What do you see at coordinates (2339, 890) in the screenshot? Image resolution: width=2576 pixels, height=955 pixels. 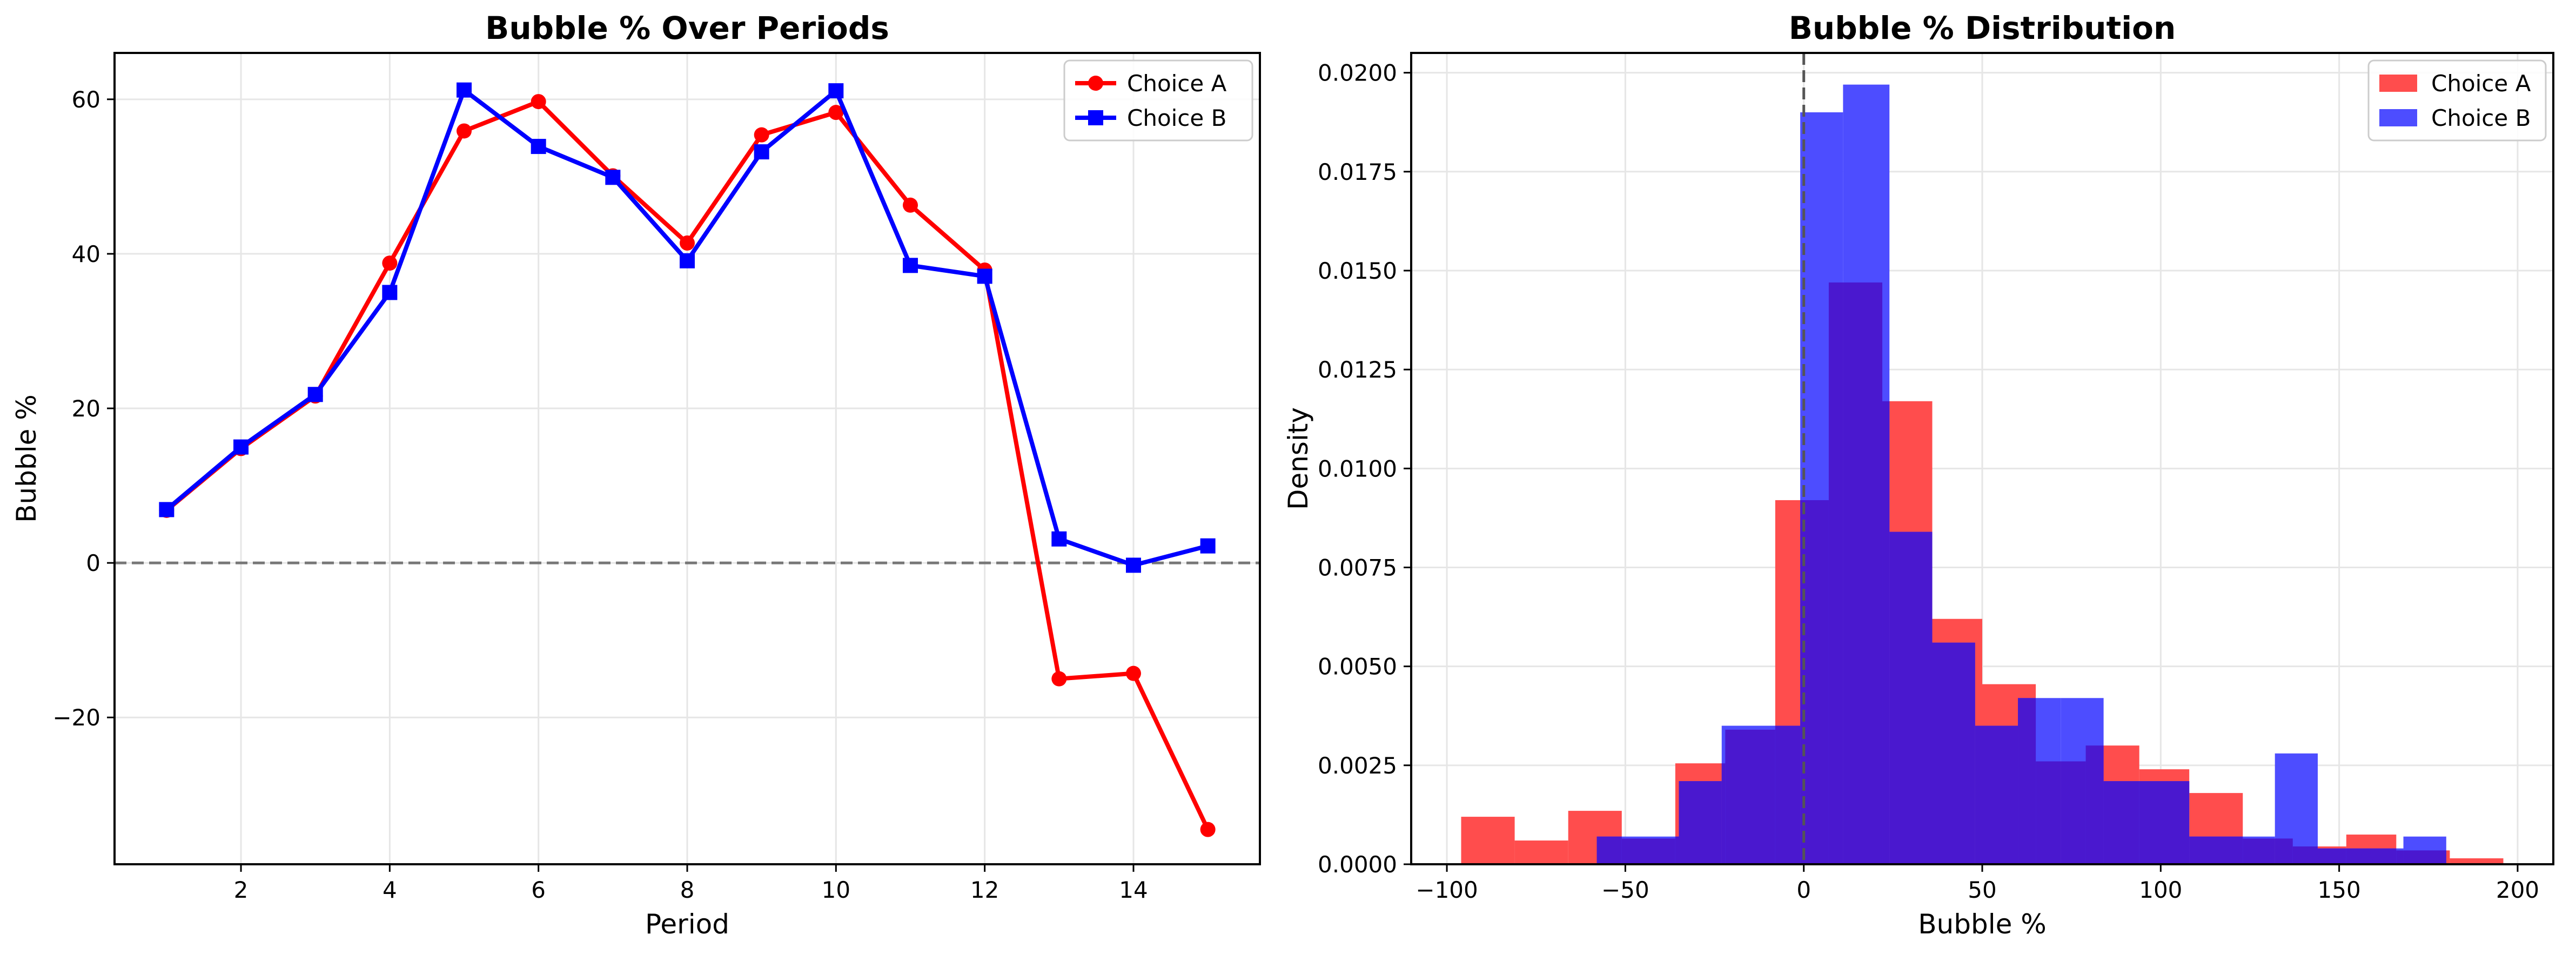 I see `x-tick-label: 150` at bounding box center [2339, 890].